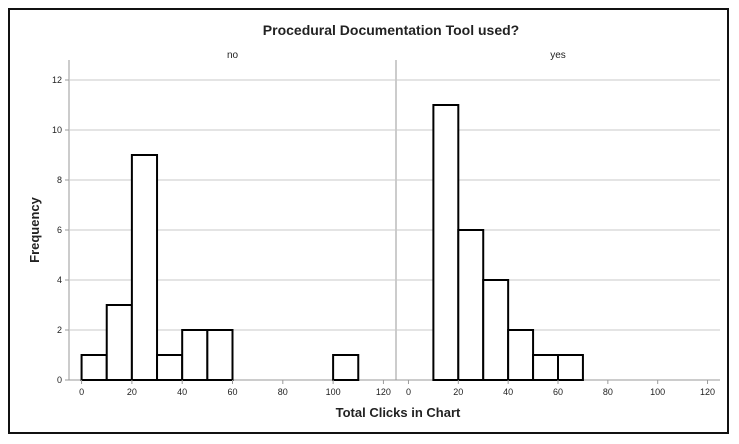 The image size is (739, 444). I want to click on chart-title: Procedural Documentation Tool used?, so click(391, 30).